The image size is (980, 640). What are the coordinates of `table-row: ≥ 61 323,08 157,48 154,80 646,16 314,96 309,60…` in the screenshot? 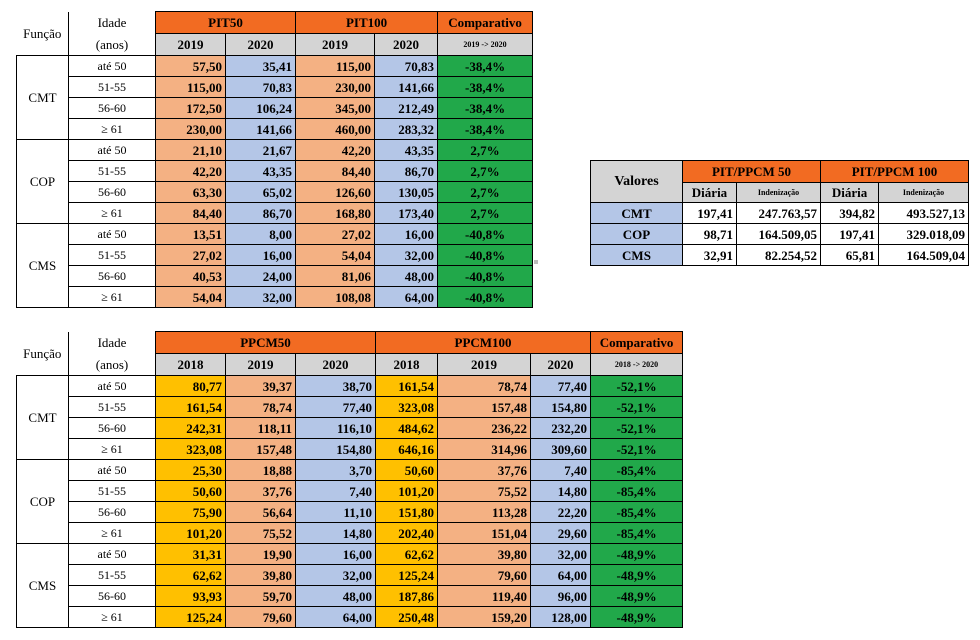 It's located at (350, 449).